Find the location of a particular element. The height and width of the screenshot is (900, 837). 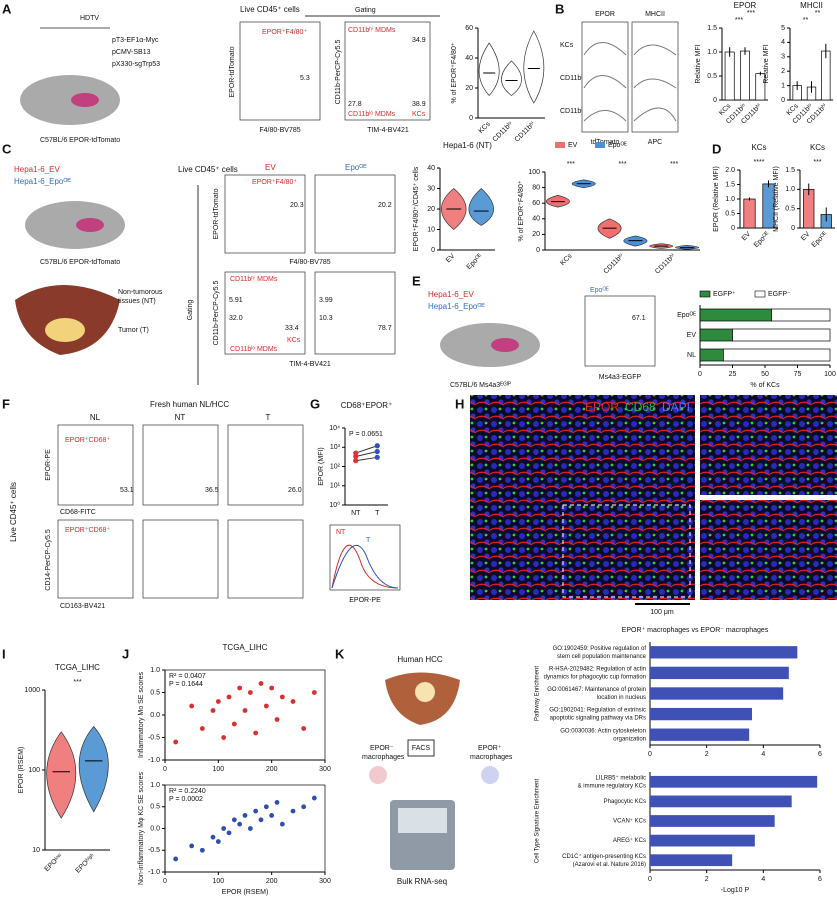

label: T is located at coordinates (368, 540).